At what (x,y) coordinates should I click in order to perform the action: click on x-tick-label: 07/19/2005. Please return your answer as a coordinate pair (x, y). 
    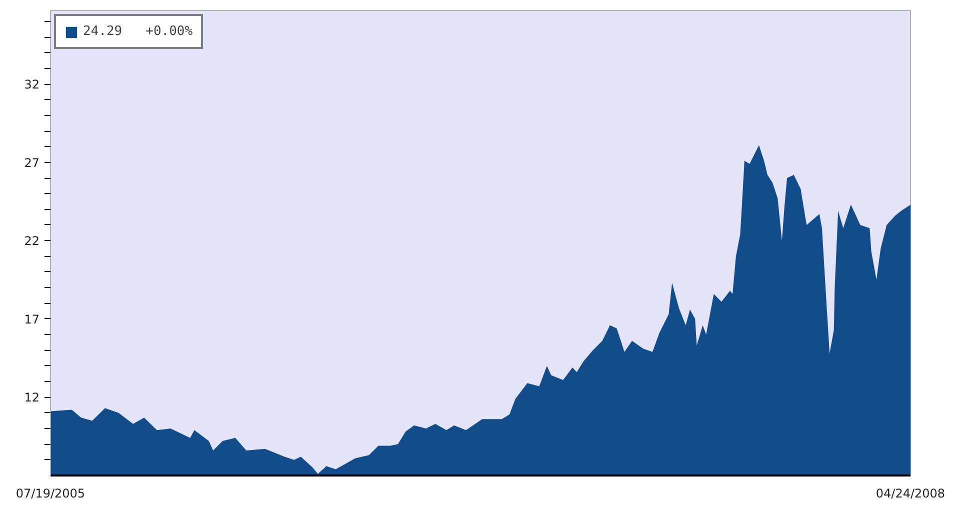
    Looking at the image, I should click on (51, 493).